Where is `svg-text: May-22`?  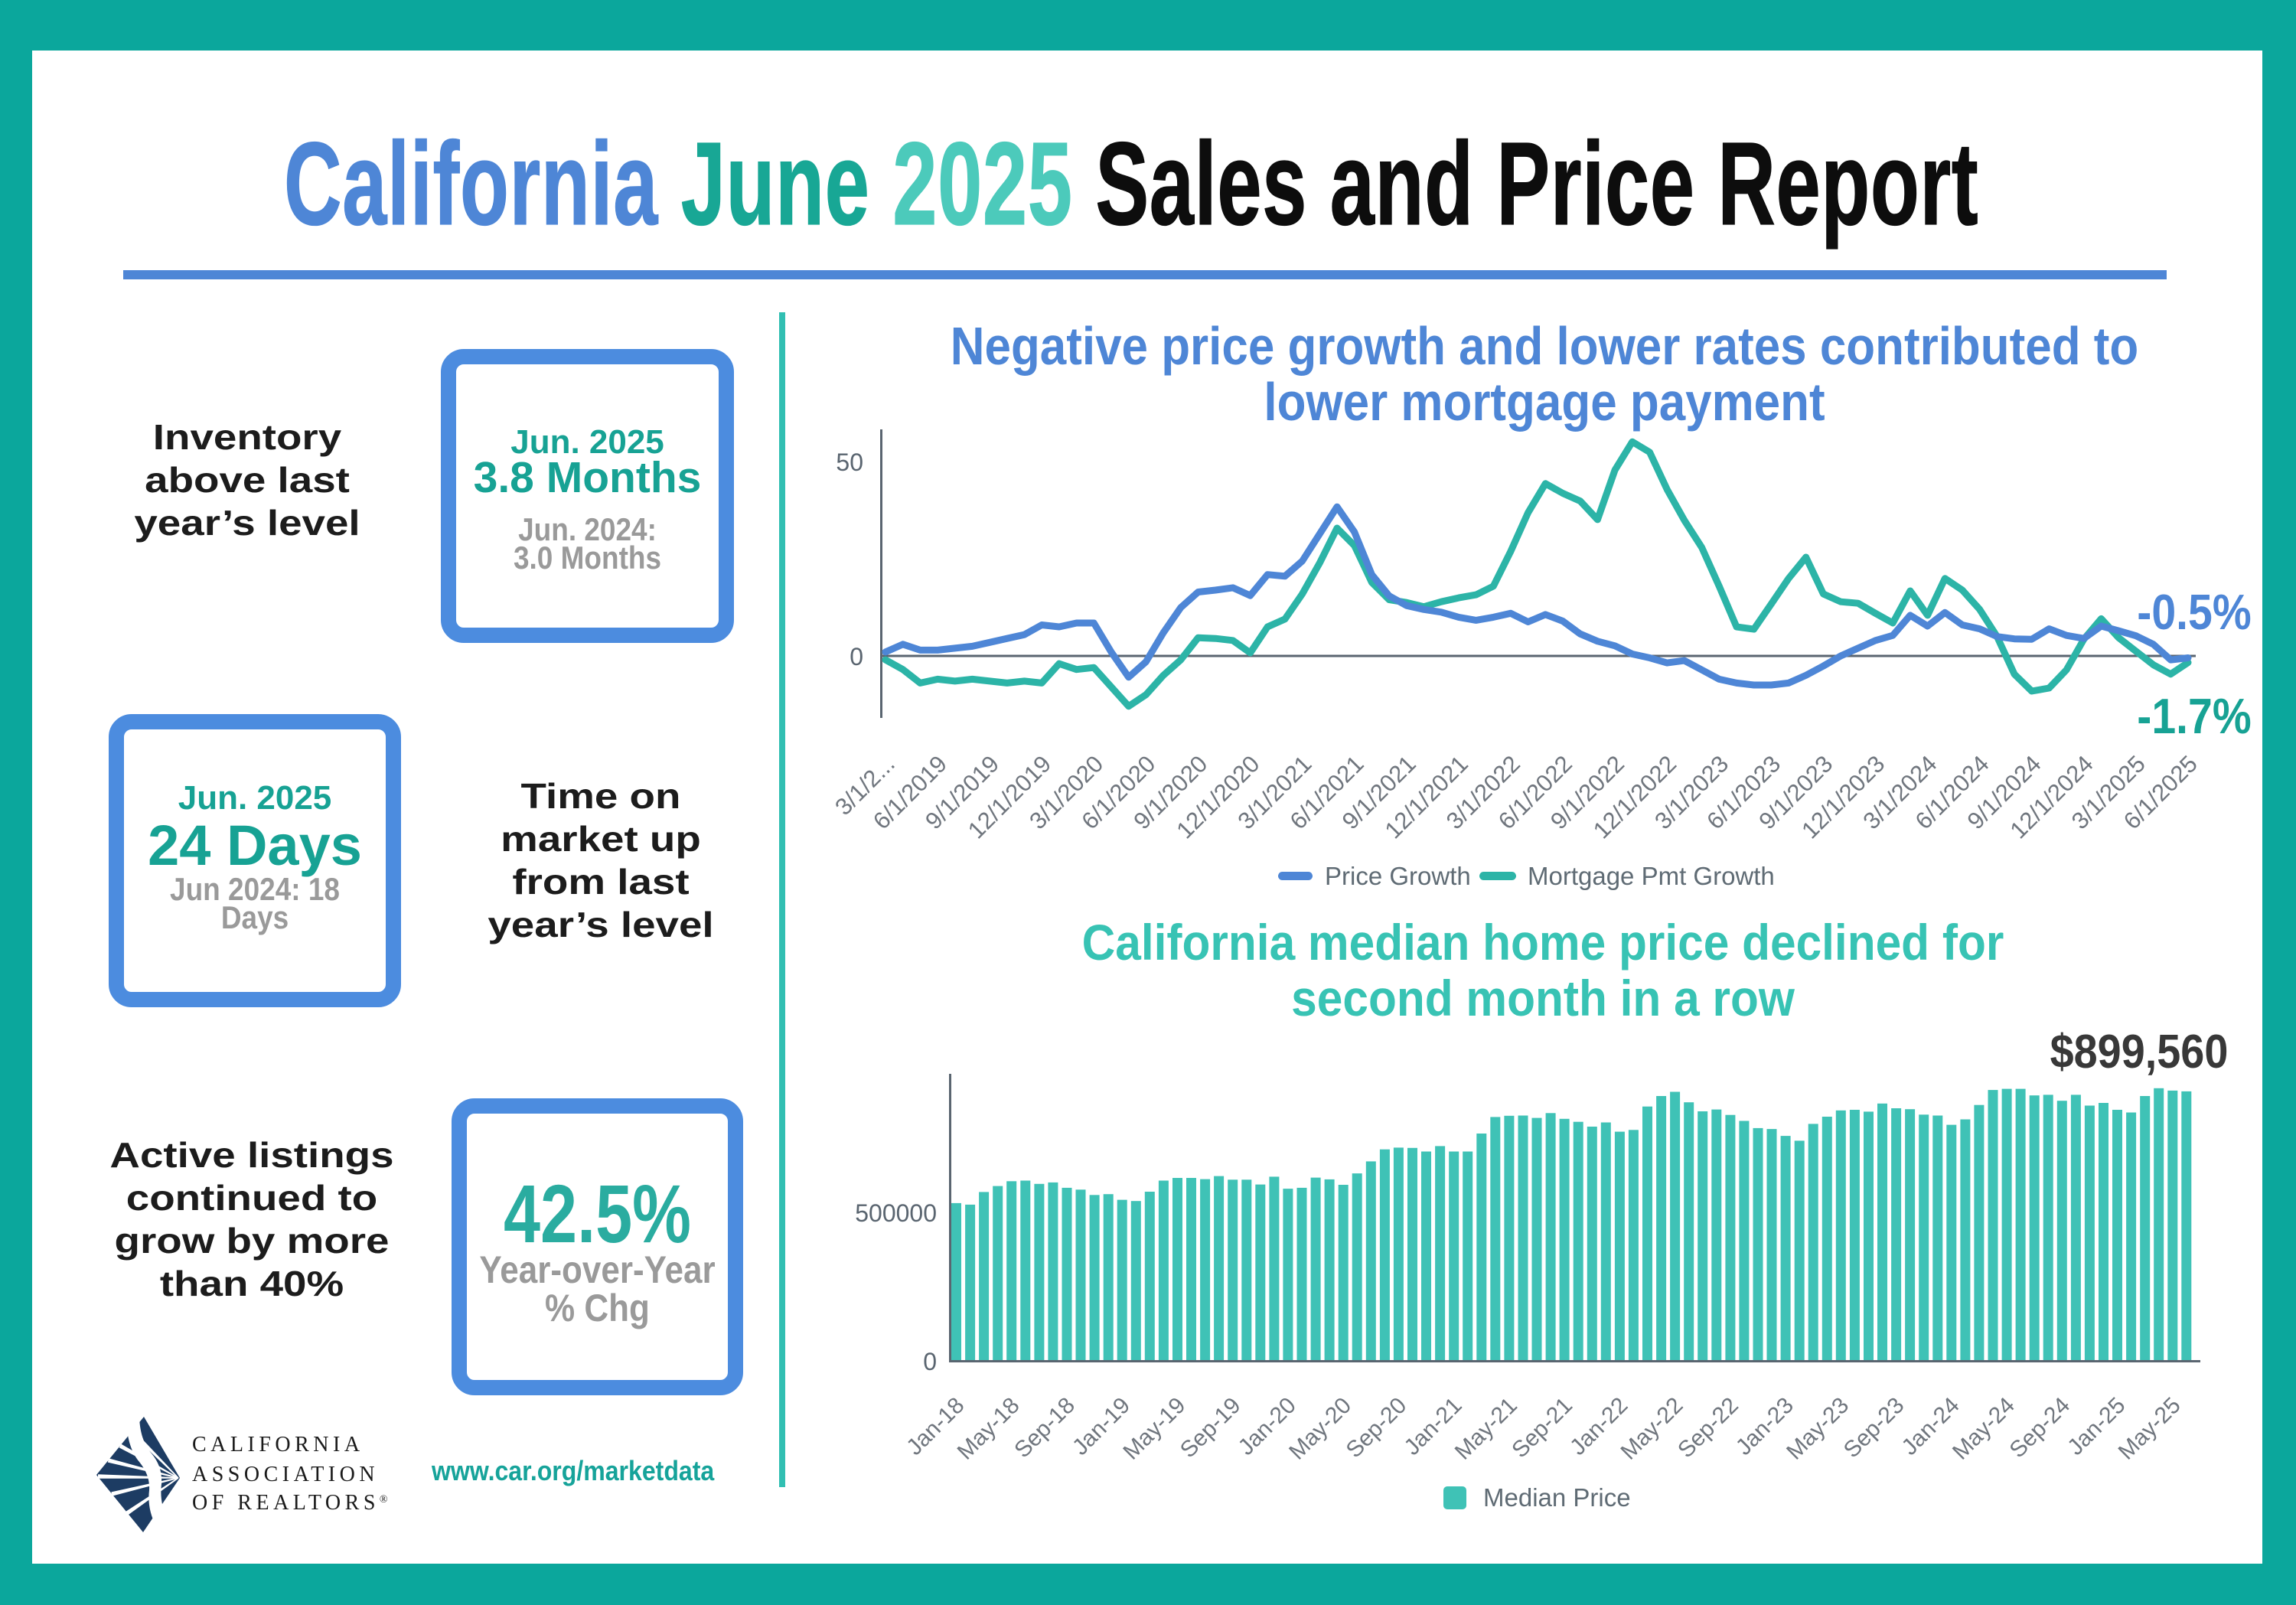
svg-text: May-22 is located at coordinates (1652, 1429).